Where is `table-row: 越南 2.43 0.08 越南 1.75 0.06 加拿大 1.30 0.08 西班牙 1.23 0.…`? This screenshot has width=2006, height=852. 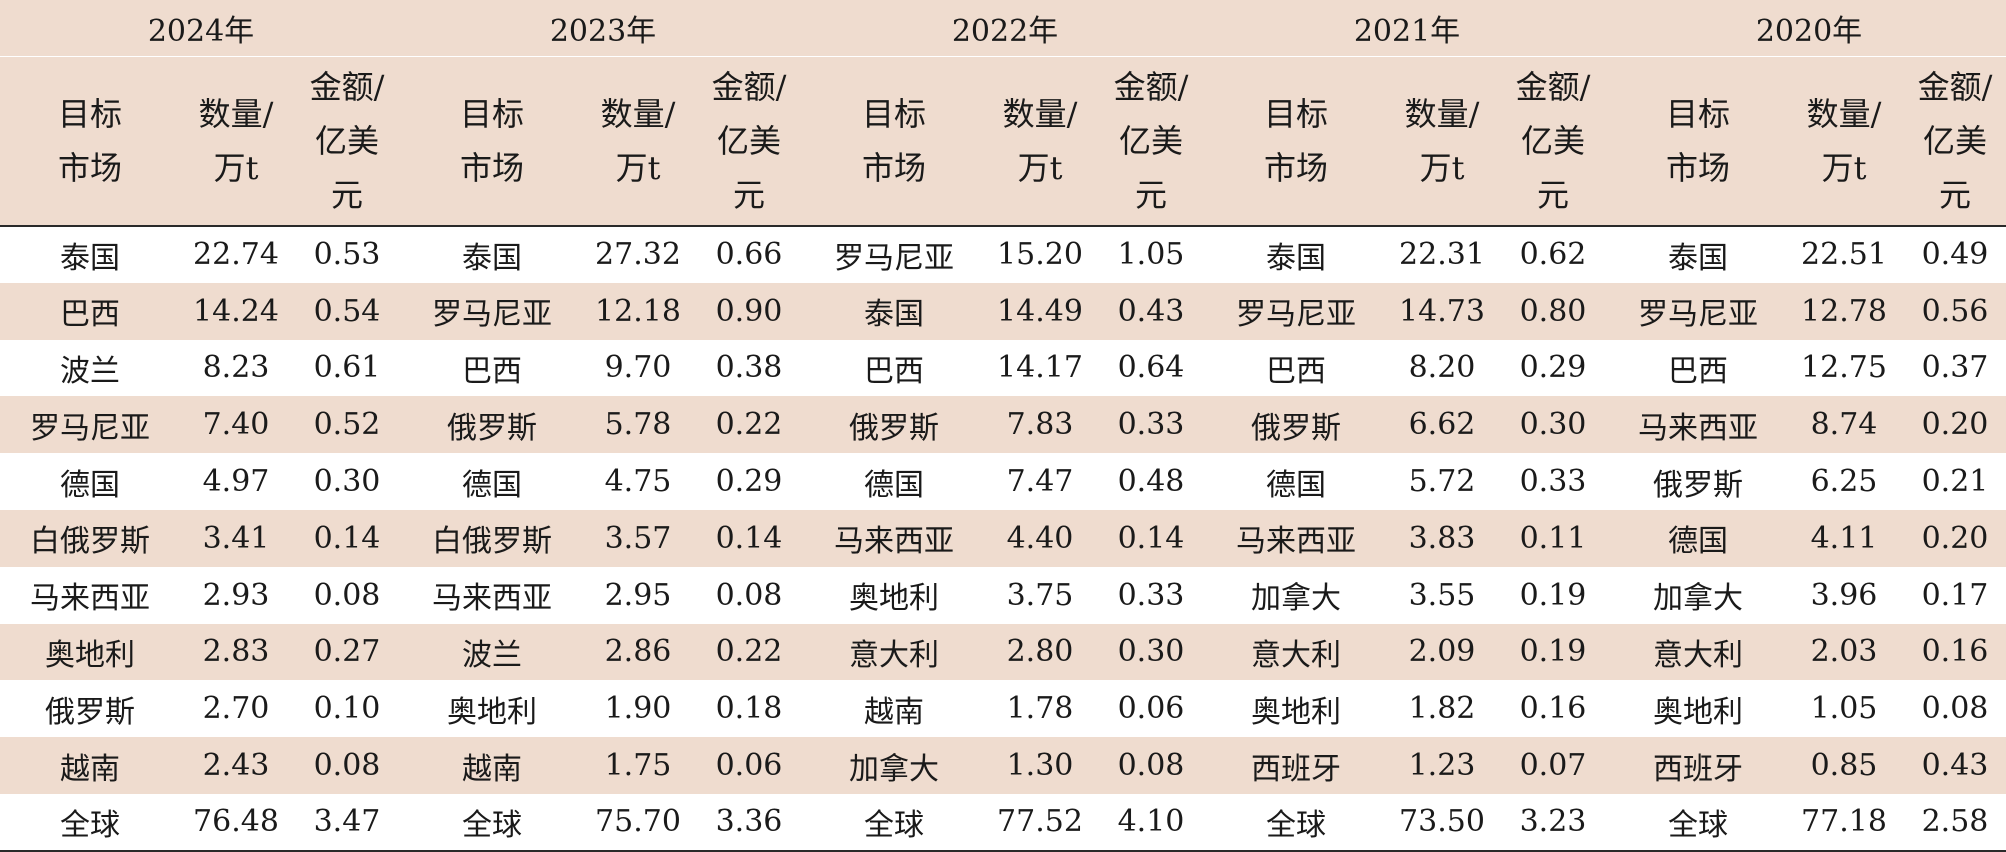
table-row: 越南 2.43 0.08 越南 1.75 0.06 加拿大 1.30 0.08 西班牙 1.23 0.… is located at coordinates (1003, 765).